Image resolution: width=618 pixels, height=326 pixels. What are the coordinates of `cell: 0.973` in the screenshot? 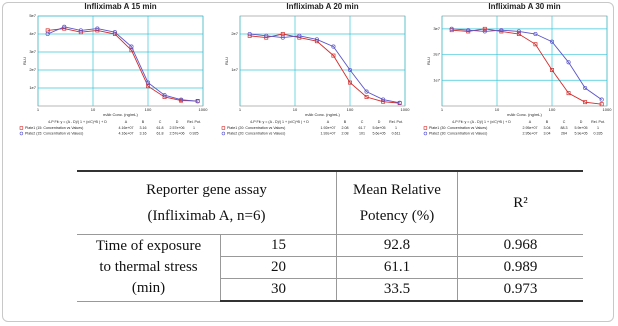 It's located at (520, 290).